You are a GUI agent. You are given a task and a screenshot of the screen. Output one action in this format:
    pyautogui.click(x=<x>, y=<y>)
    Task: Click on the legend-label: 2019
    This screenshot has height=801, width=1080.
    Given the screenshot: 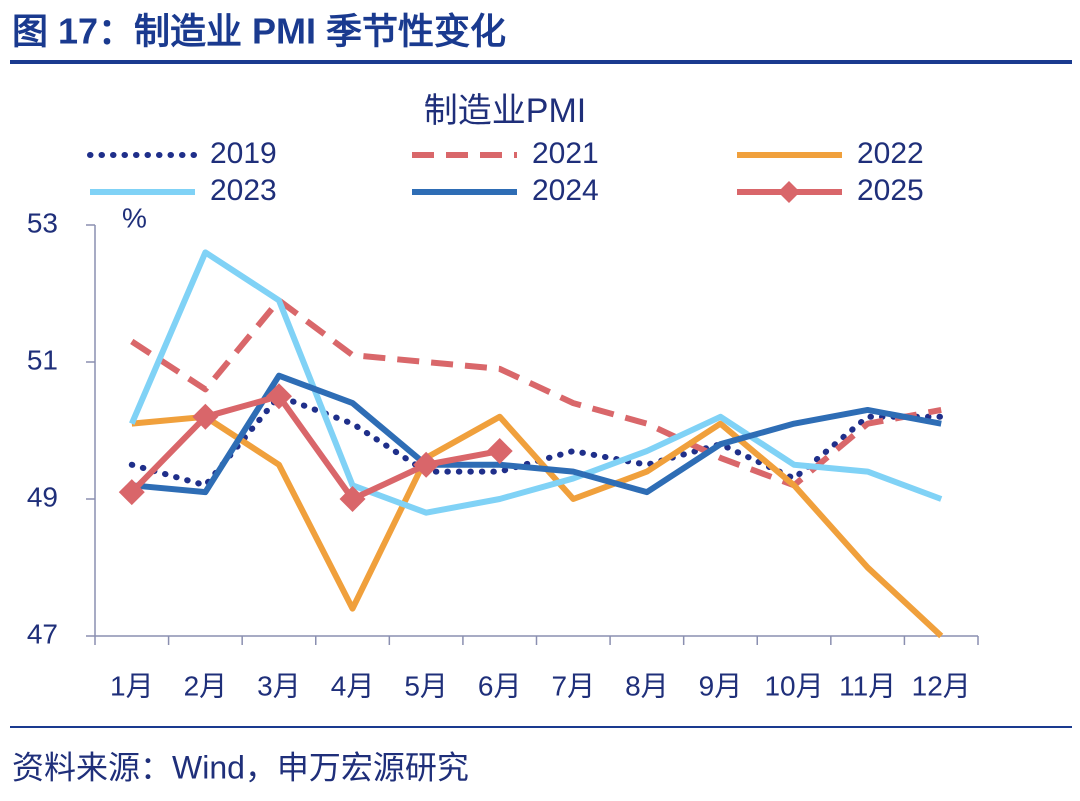 What is the action you would take?
    pyautogui.click(x=243, y=153)
    